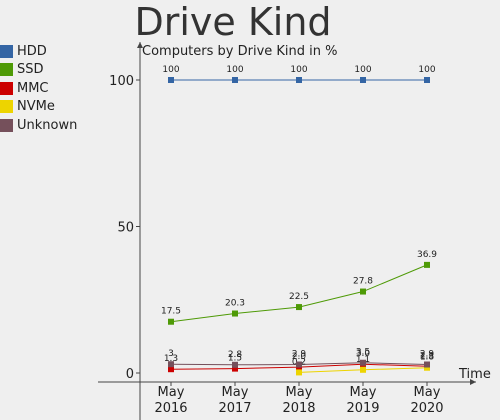 Image resolution: width=500 pixels, height=420 pixels. I want to click on legend-label-ssd: SSD, so click(30, 69).